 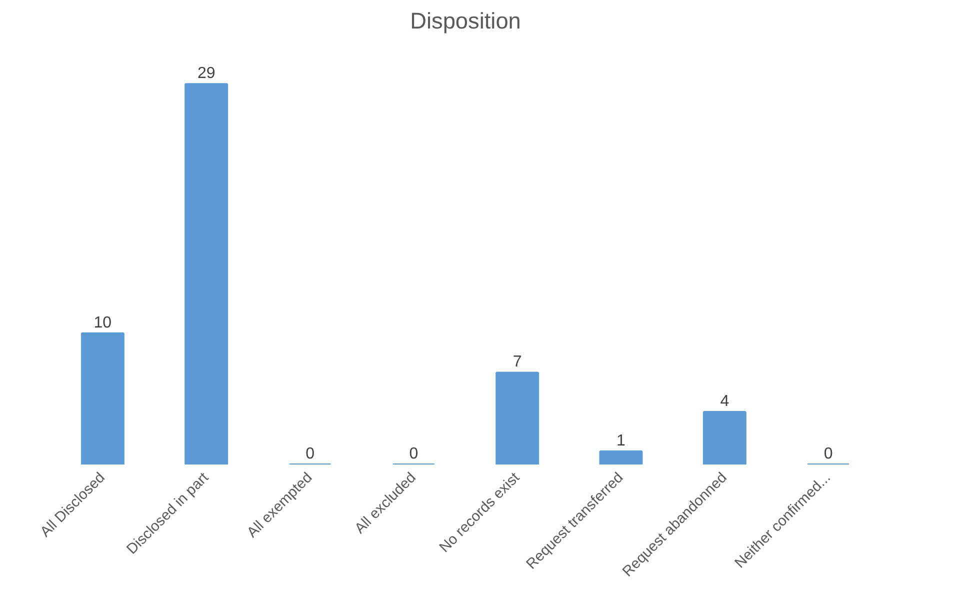 I want to click on chart-title: Disposition, so click(x=465, y=21).